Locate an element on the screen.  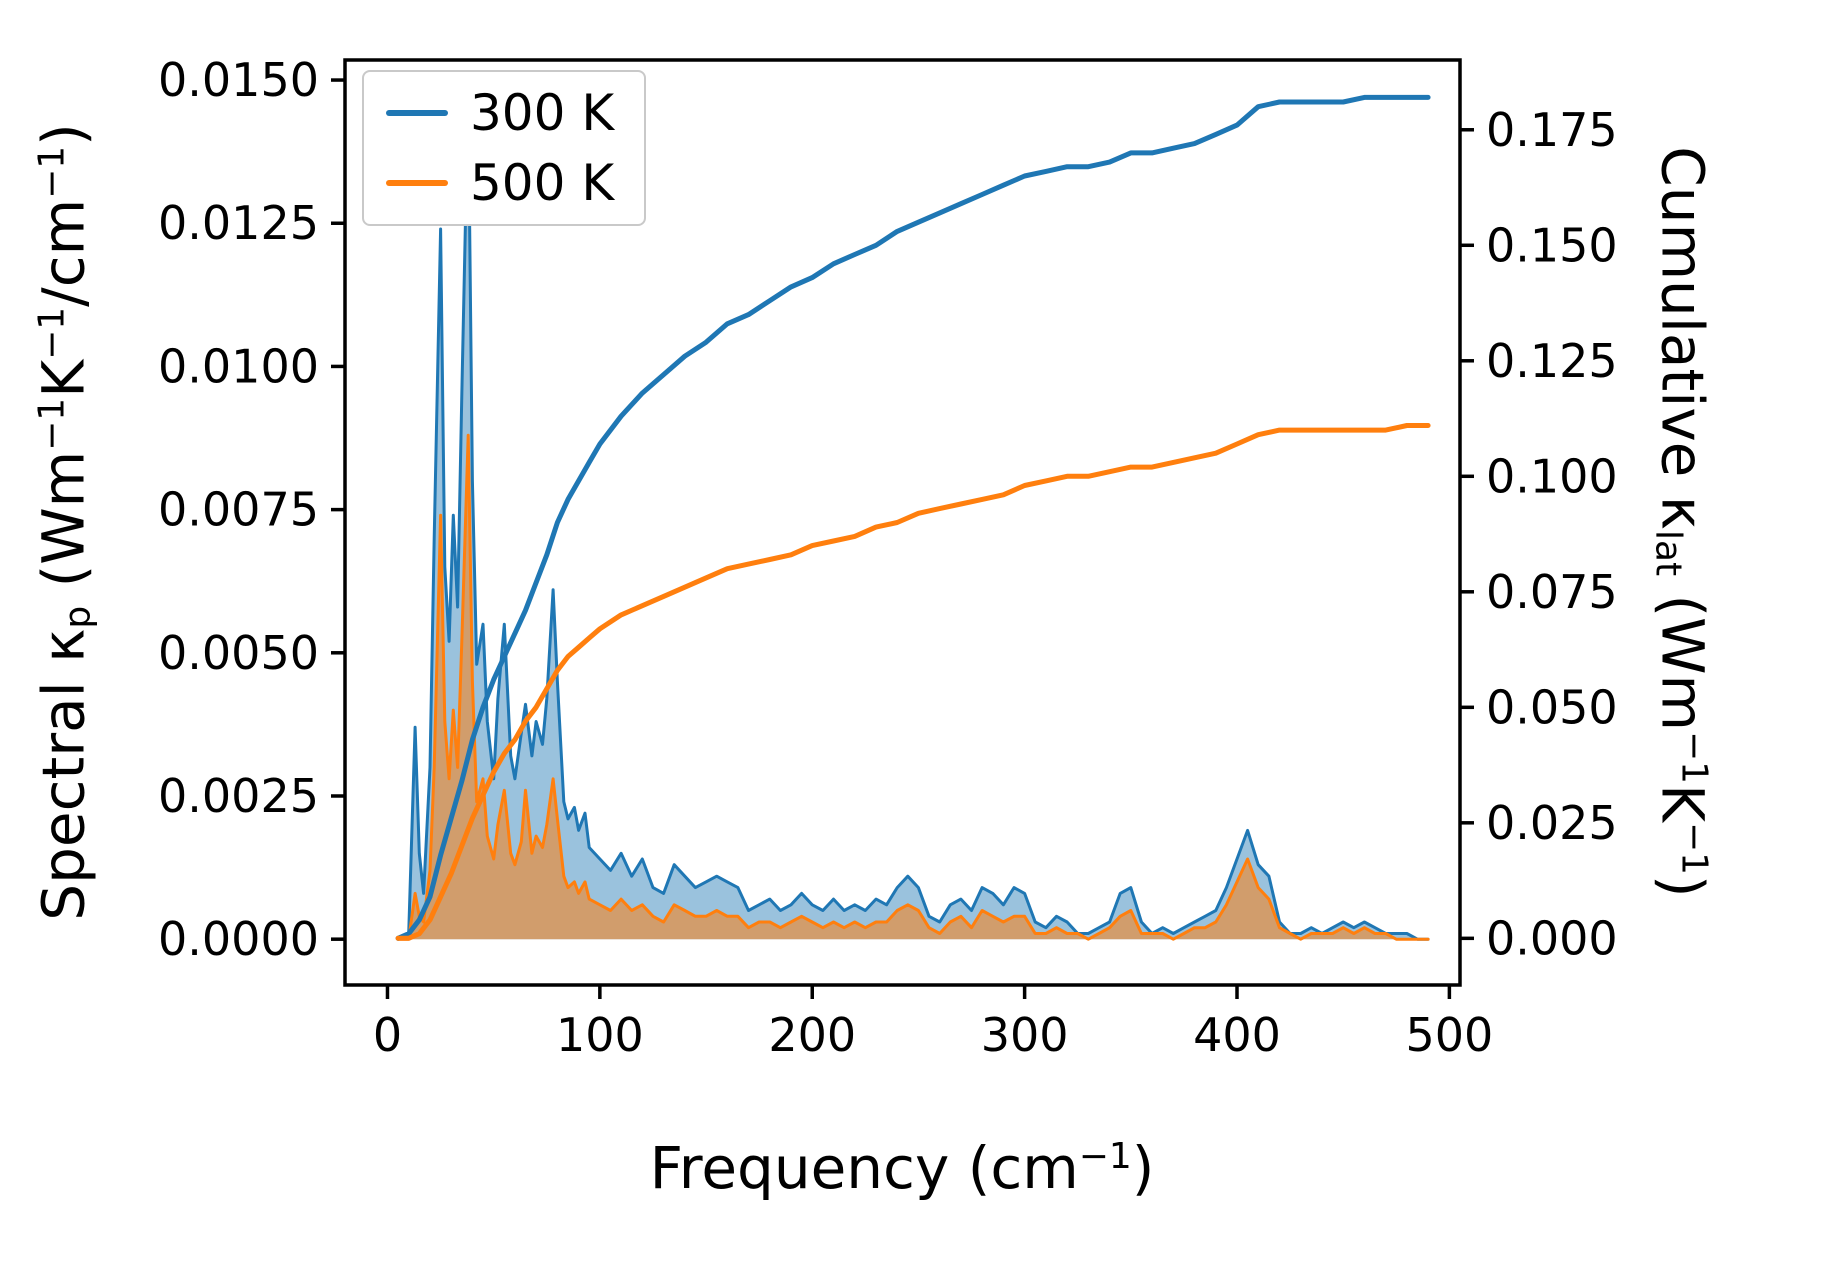
legend-entry-300k: 300 K is located at coordinates (500, 113).